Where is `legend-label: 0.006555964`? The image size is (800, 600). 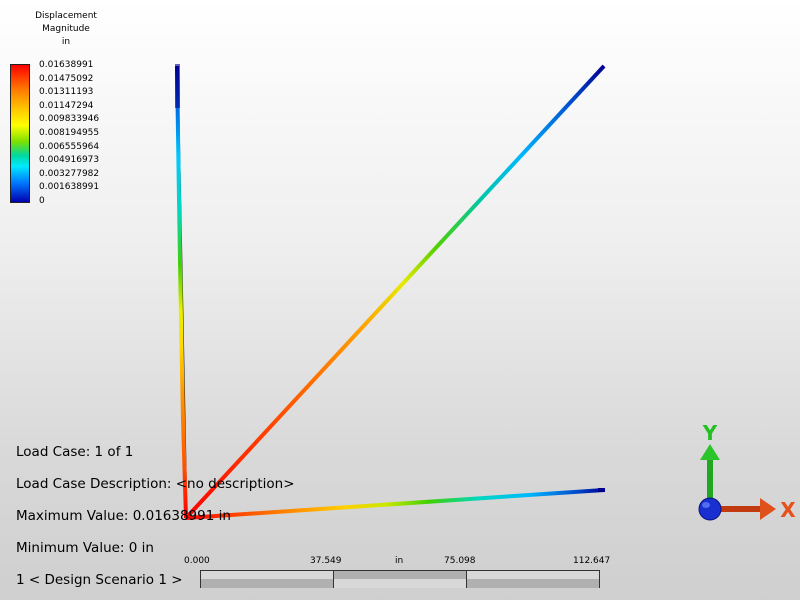
legend-label: 0.006555964 is located at coordinates (69, 146).